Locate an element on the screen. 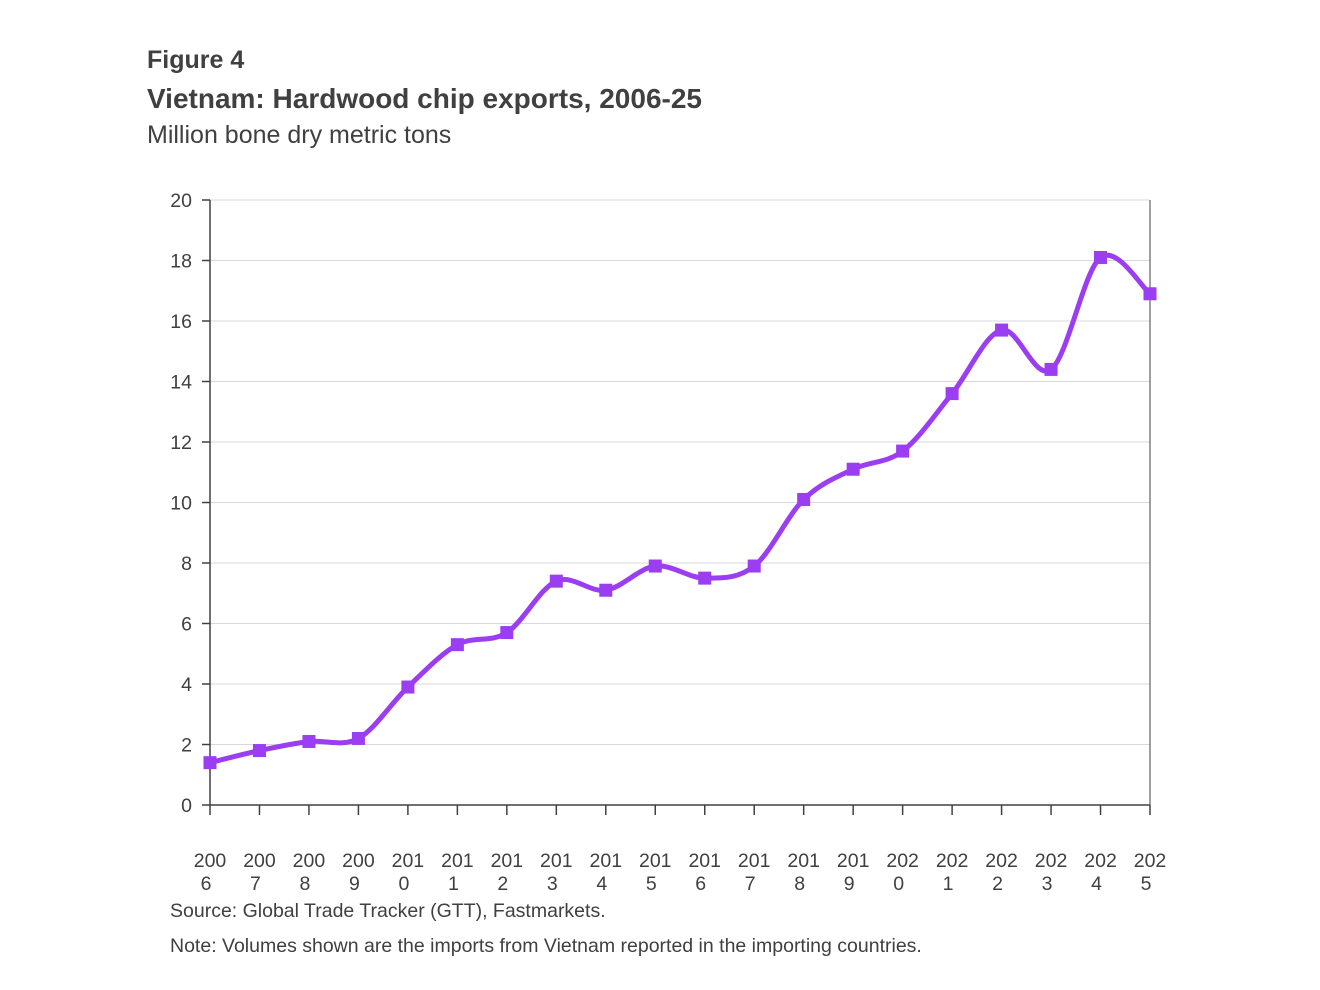  x-tick-label: 200 6 is located at coordinates (210, 872).